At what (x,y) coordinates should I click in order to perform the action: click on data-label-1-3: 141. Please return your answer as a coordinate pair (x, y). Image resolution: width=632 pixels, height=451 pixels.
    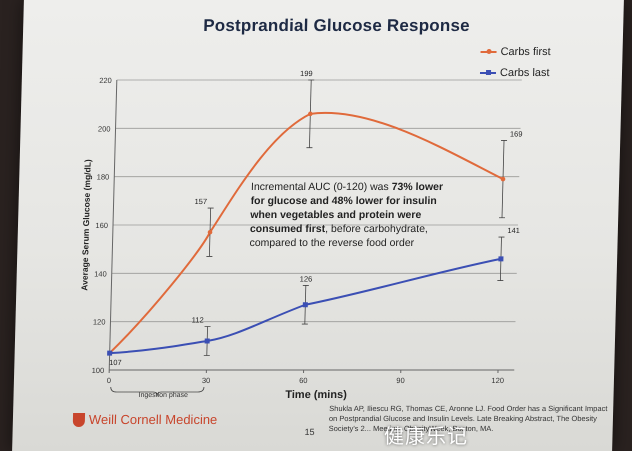
    Looking at the image, I should click on (513, 230).